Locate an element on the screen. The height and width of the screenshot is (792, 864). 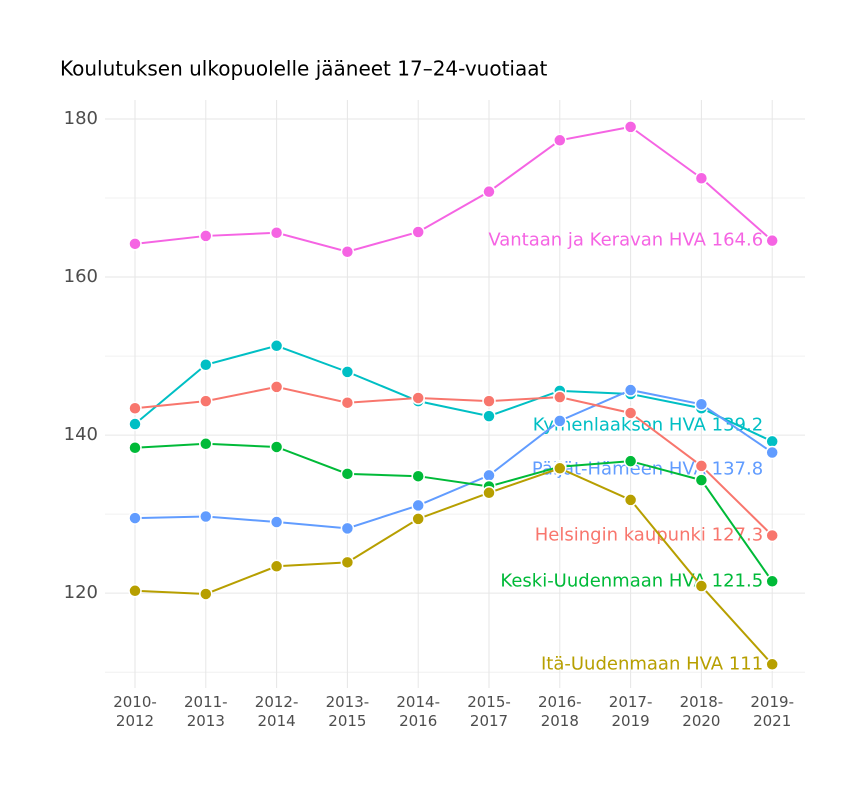
x-tick-label: 2011- 2013 is located at coordinates (206, 711).